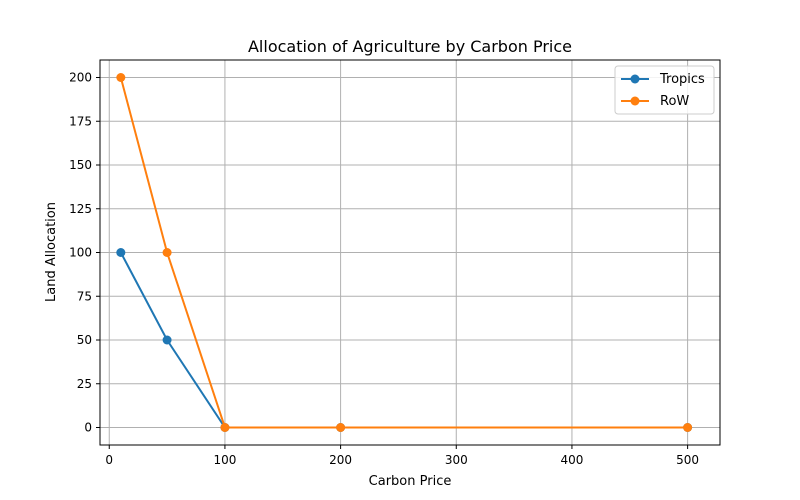 The width and height of the screenshot is (800, 500). I want to click on x-tick-label: 0, so click(109, 460).